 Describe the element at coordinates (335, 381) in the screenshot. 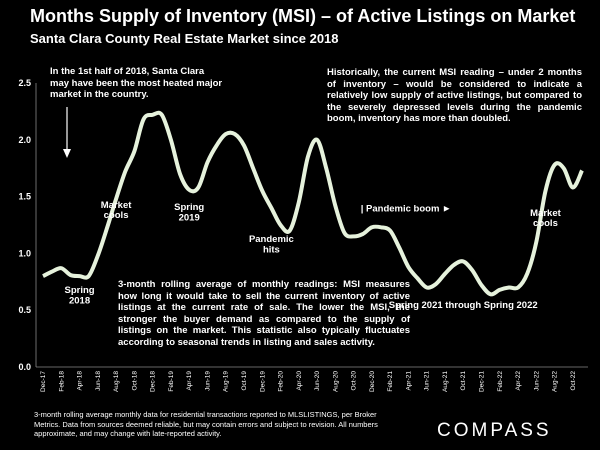

I see `x-tick-label: Aug-20` at that location.